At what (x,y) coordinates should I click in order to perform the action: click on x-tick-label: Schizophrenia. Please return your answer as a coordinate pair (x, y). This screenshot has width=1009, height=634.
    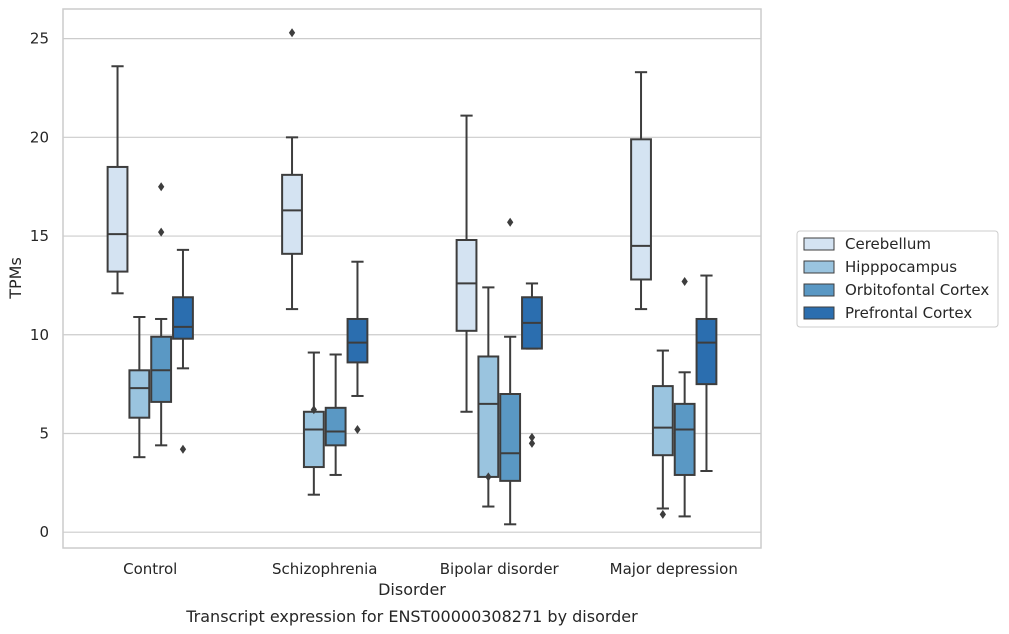
    Looking at the image, I should click on (324, 569).